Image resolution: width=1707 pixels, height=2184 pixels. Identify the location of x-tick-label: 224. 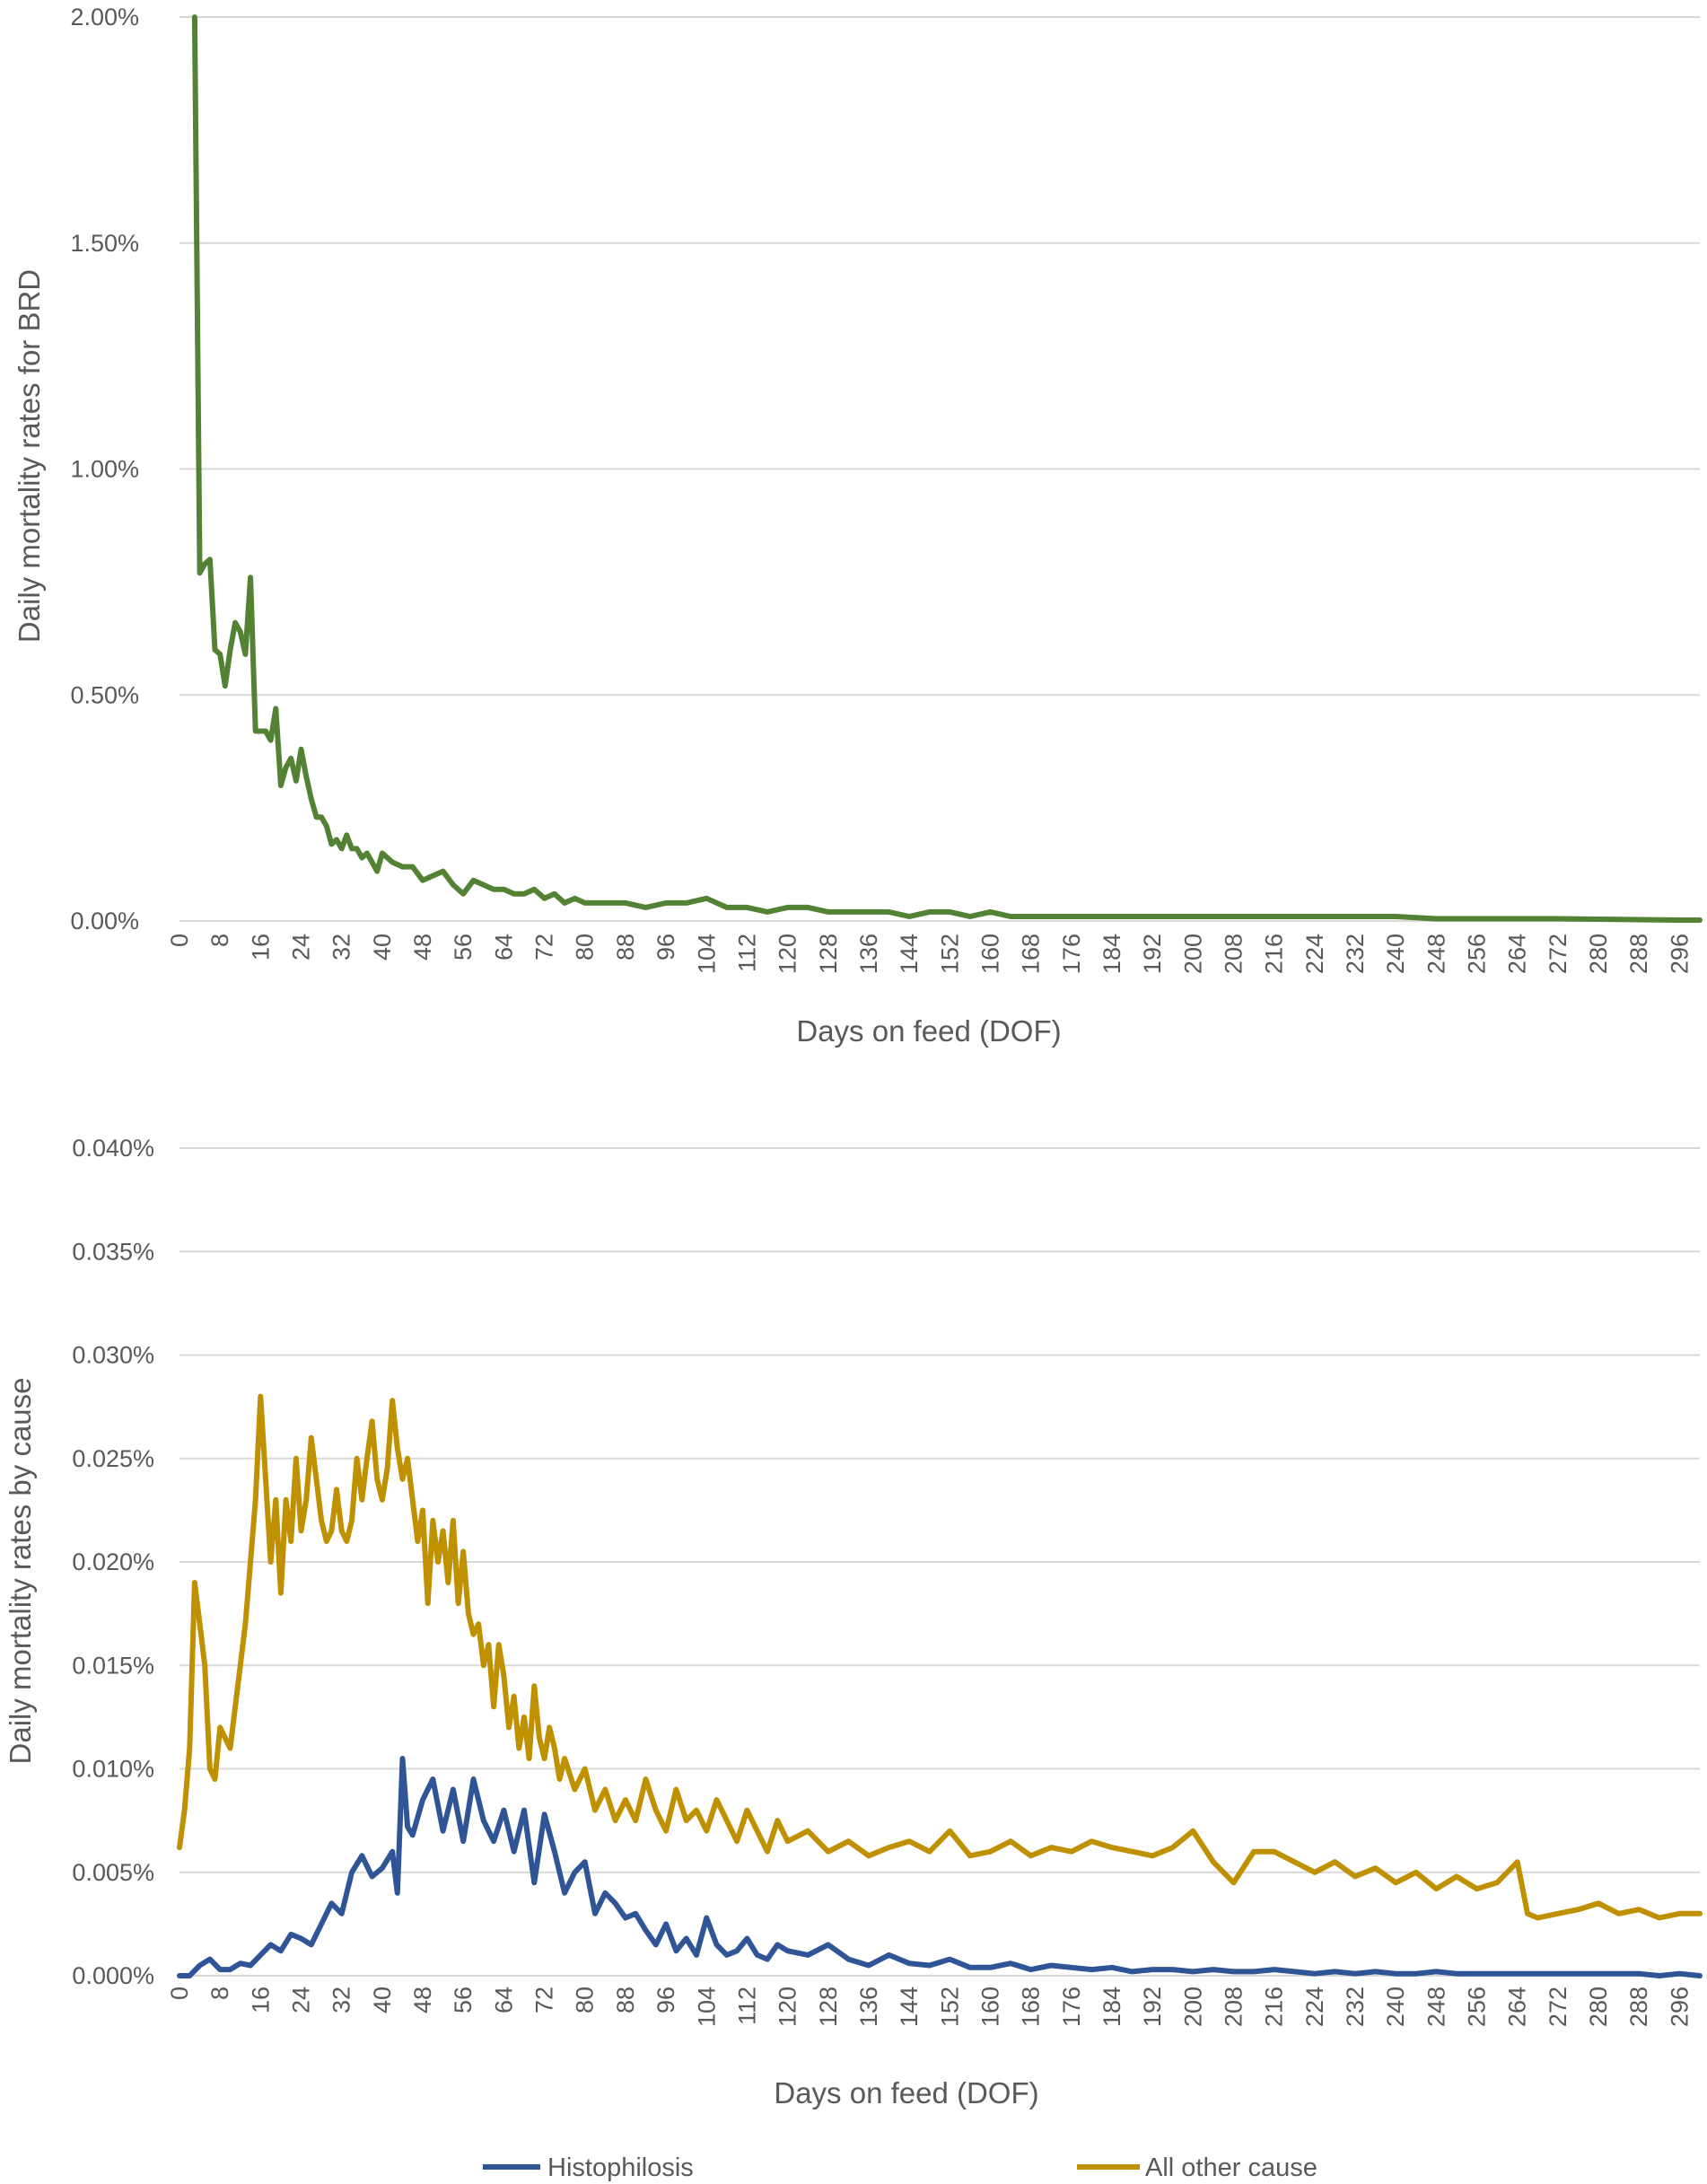
(1314, 954).